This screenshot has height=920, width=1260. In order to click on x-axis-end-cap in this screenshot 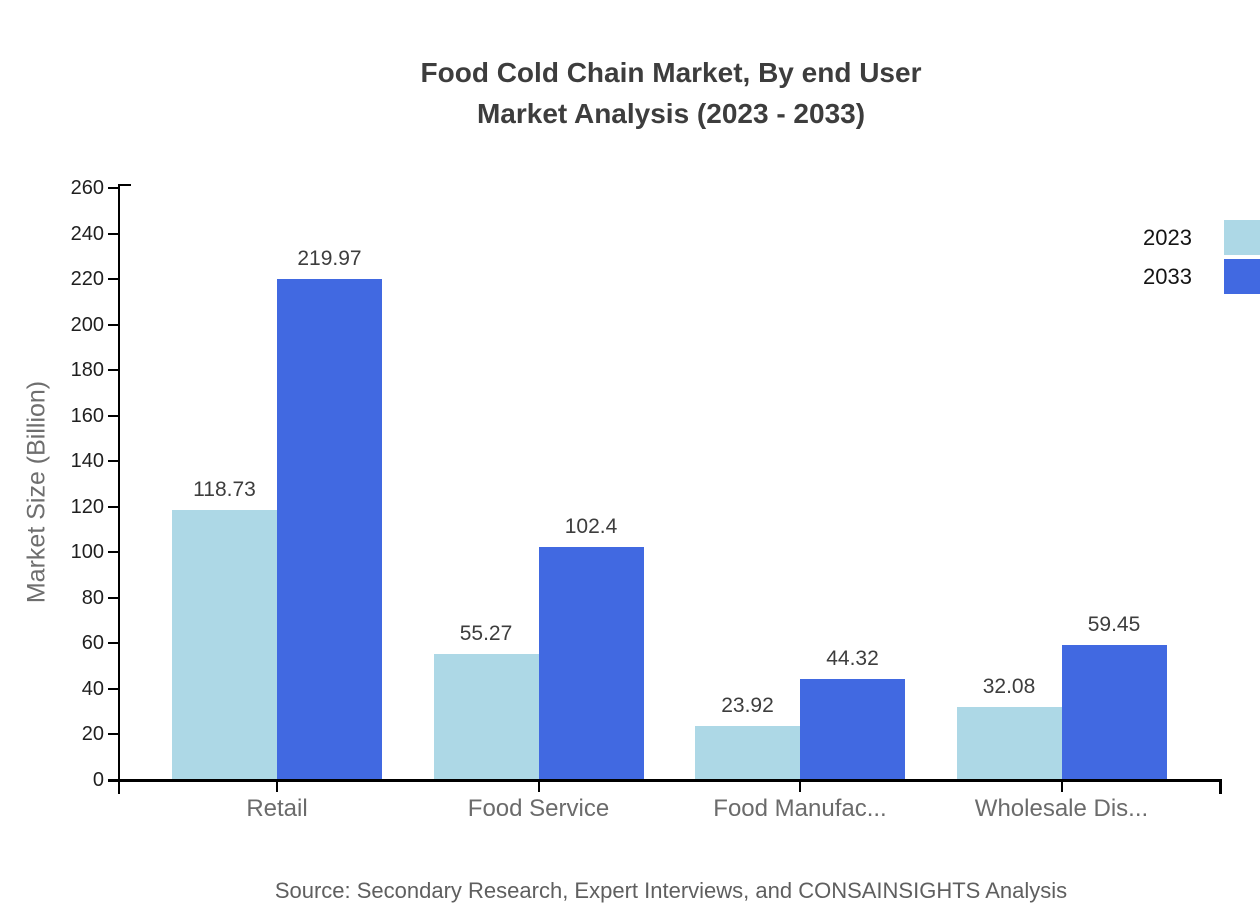, I will do `click(1220, 786)`.